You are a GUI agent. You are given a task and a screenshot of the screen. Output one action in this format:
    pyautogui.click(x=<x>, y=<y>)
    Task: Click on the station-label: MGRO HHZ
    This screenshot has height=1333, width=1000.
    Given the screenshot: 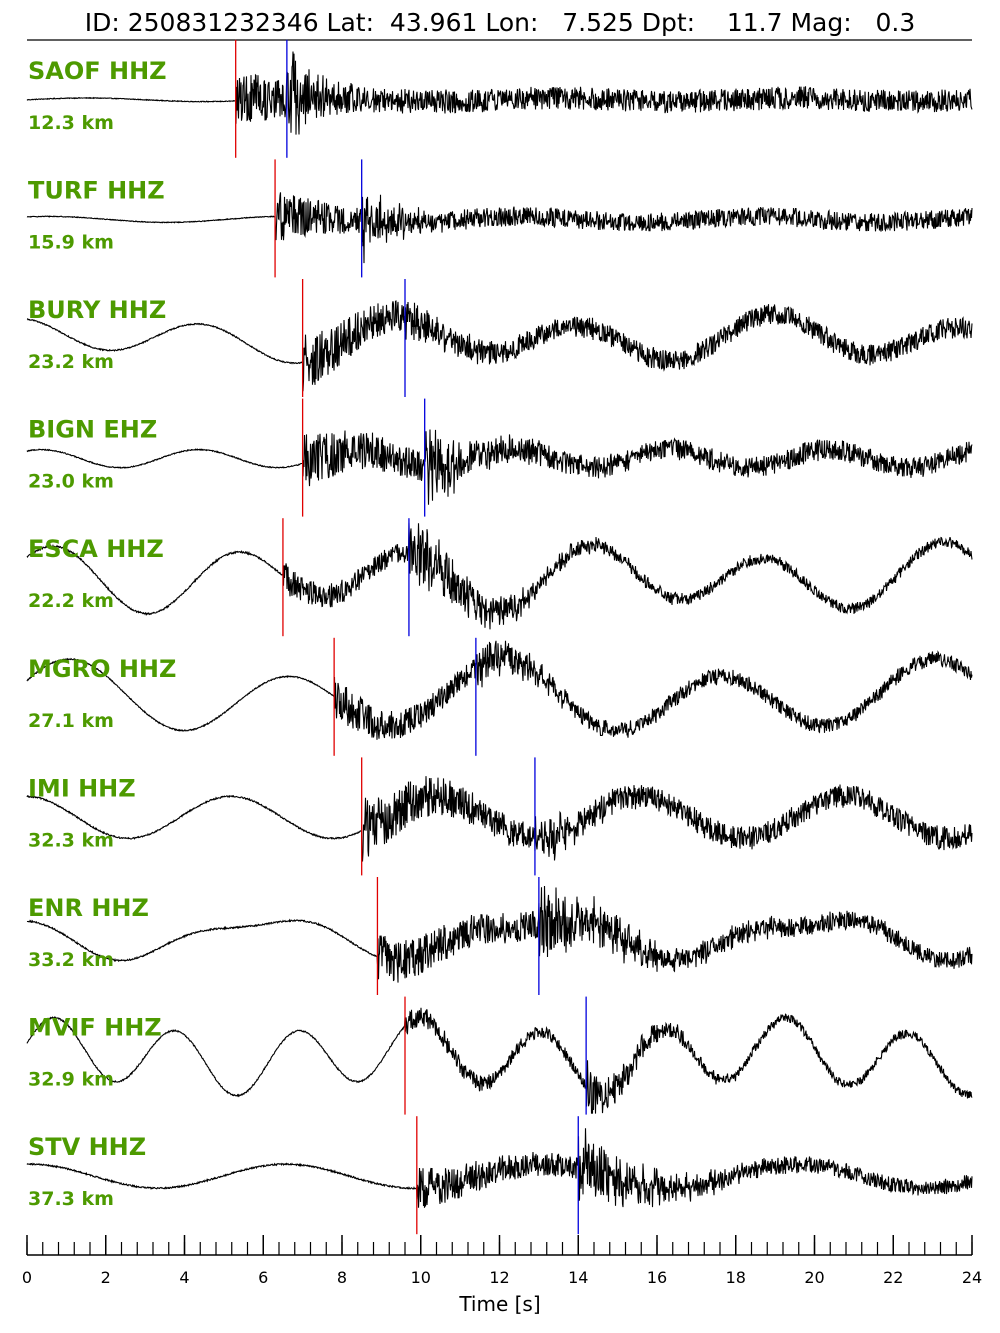 What is the action you would take?
    pyautogui.click(x=102, y=669)
    